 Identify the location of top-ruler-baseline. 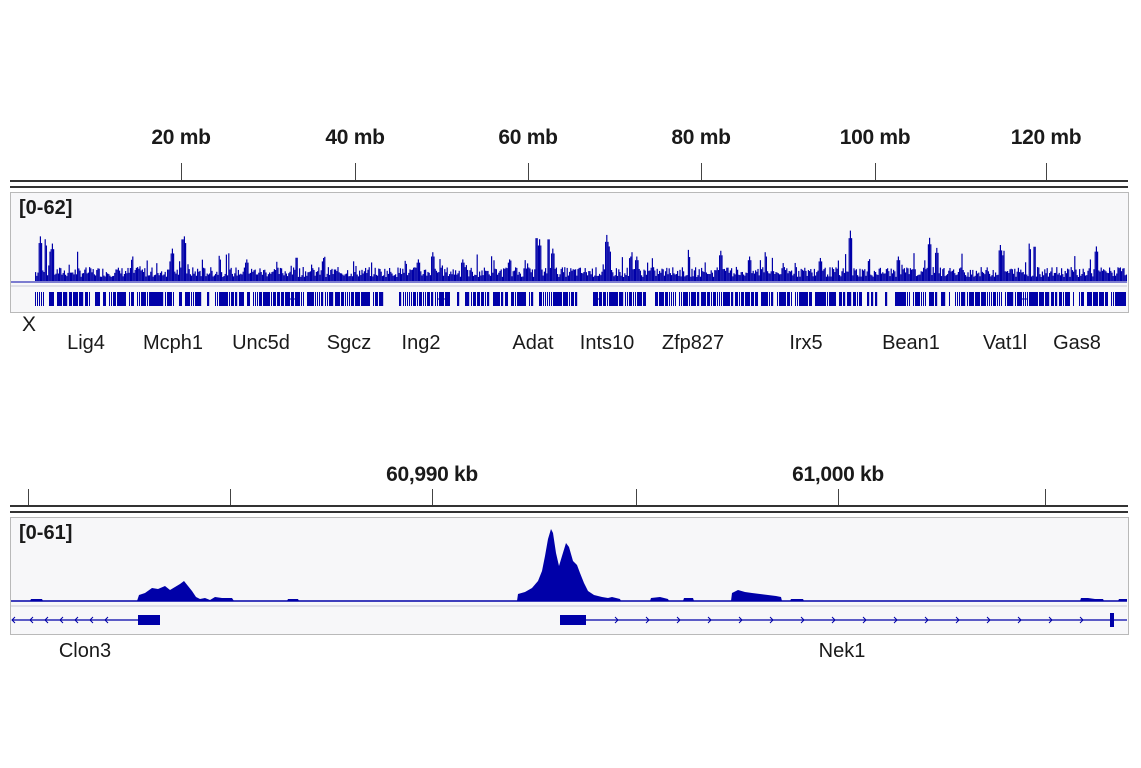
(569, 181).